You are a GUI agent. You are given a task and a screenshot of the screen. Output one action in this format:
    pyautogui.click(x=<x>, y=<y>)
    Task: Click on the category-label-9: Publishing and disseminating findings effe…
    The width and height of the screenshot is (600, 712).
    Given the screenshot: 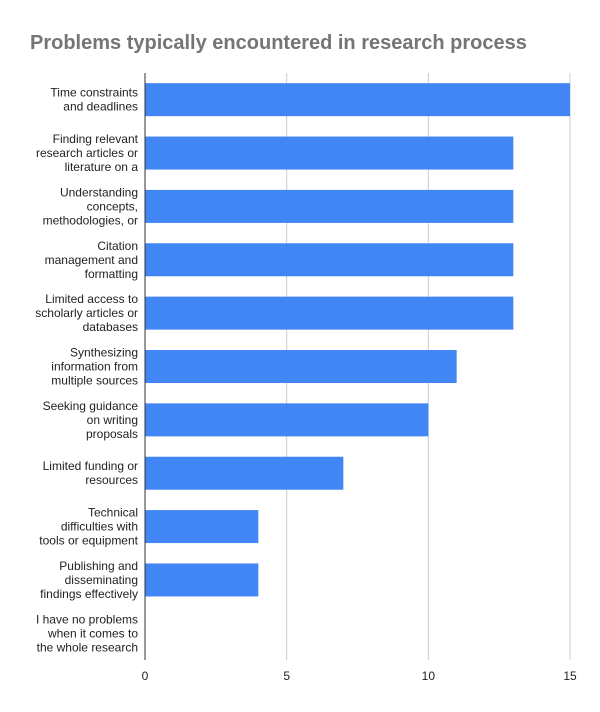 What is the action you would take?
    pyautogui.click(x=89, y=580)
    